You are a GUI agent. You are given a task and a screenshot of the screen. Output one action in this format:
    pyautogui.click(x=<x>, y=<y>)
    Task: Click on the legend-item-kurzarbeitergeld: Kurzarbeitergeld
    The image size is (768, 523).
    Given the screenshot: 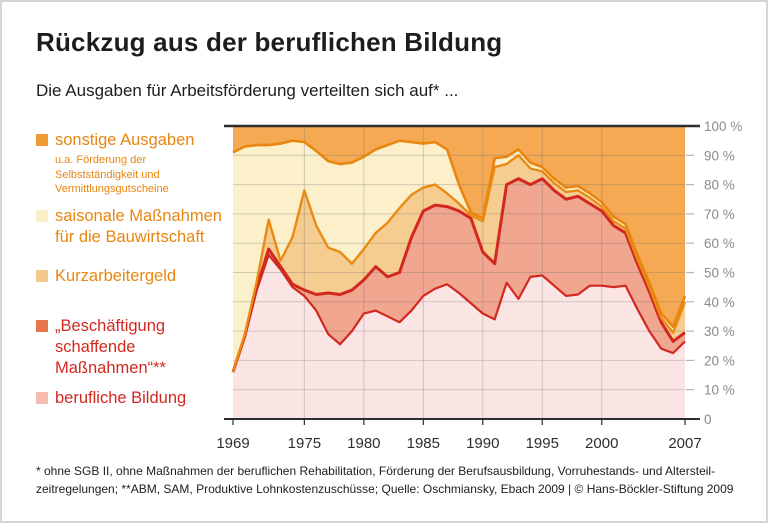 What is the action you would take?
    pyautogui.click(x=106, y=276)
    